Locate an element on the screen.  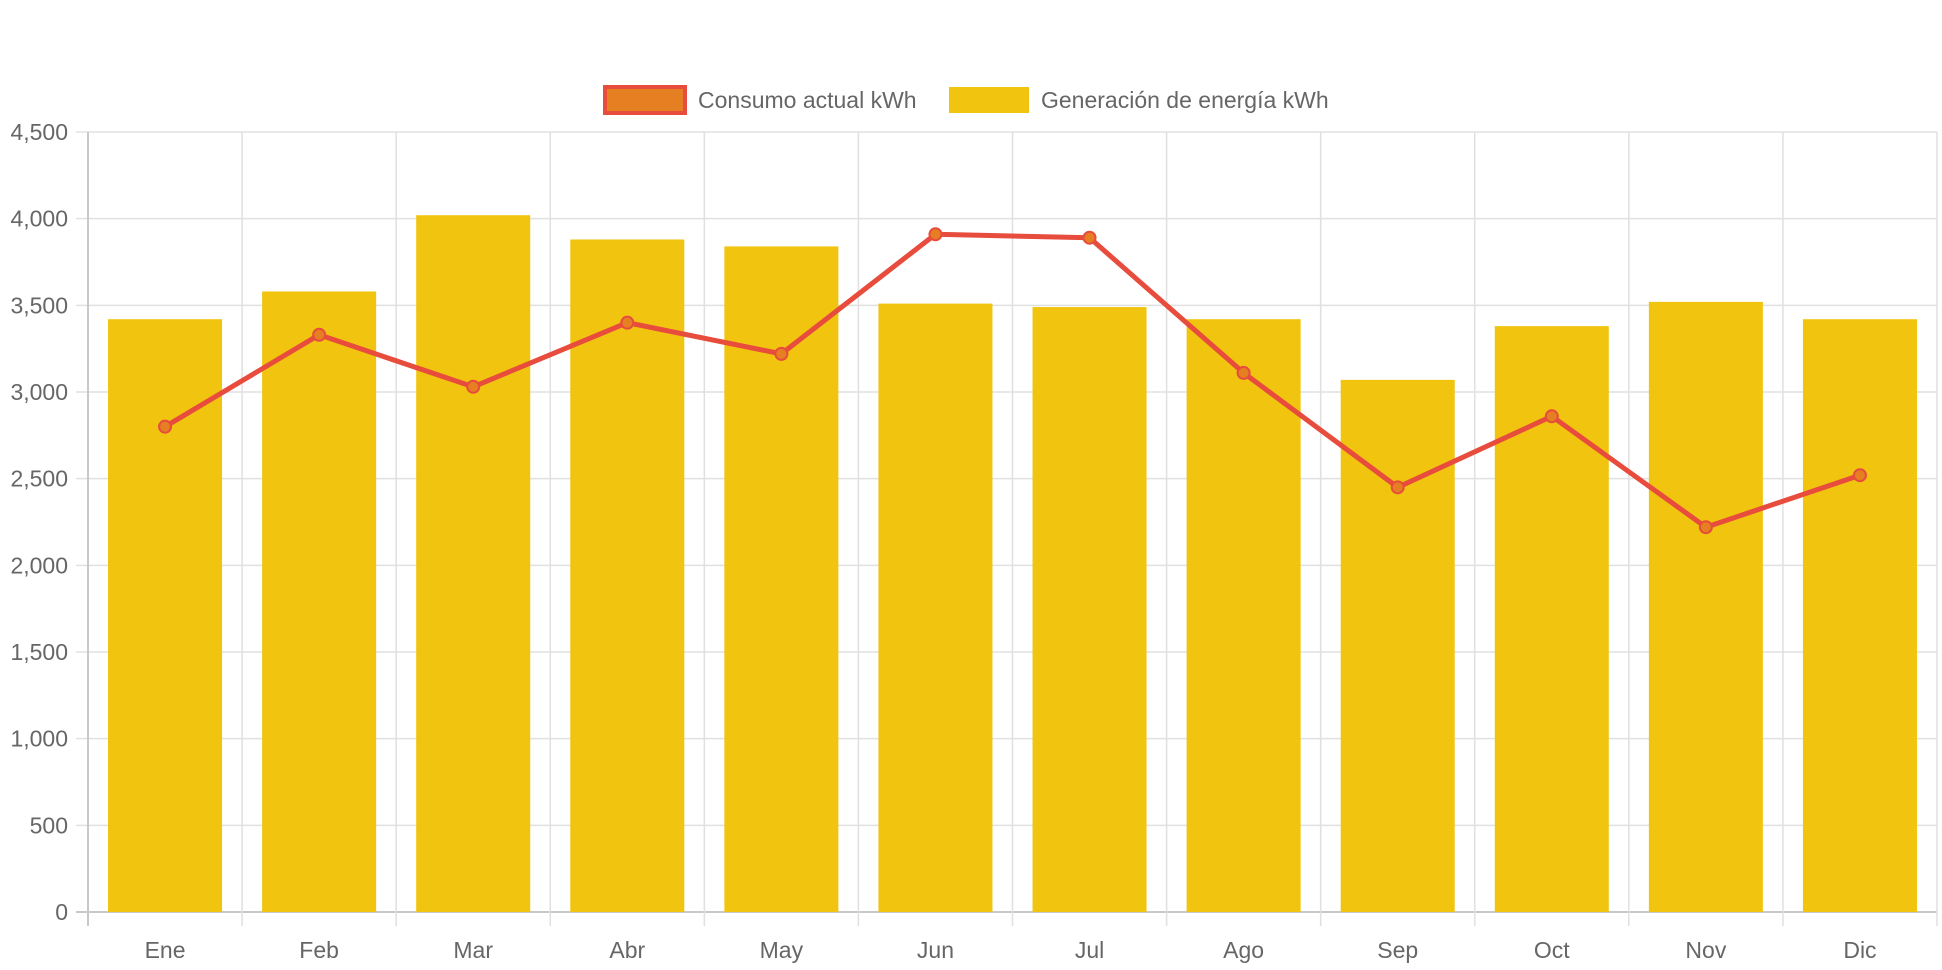
y-tick-label: 1,000 is located at coordinates (39, 739).